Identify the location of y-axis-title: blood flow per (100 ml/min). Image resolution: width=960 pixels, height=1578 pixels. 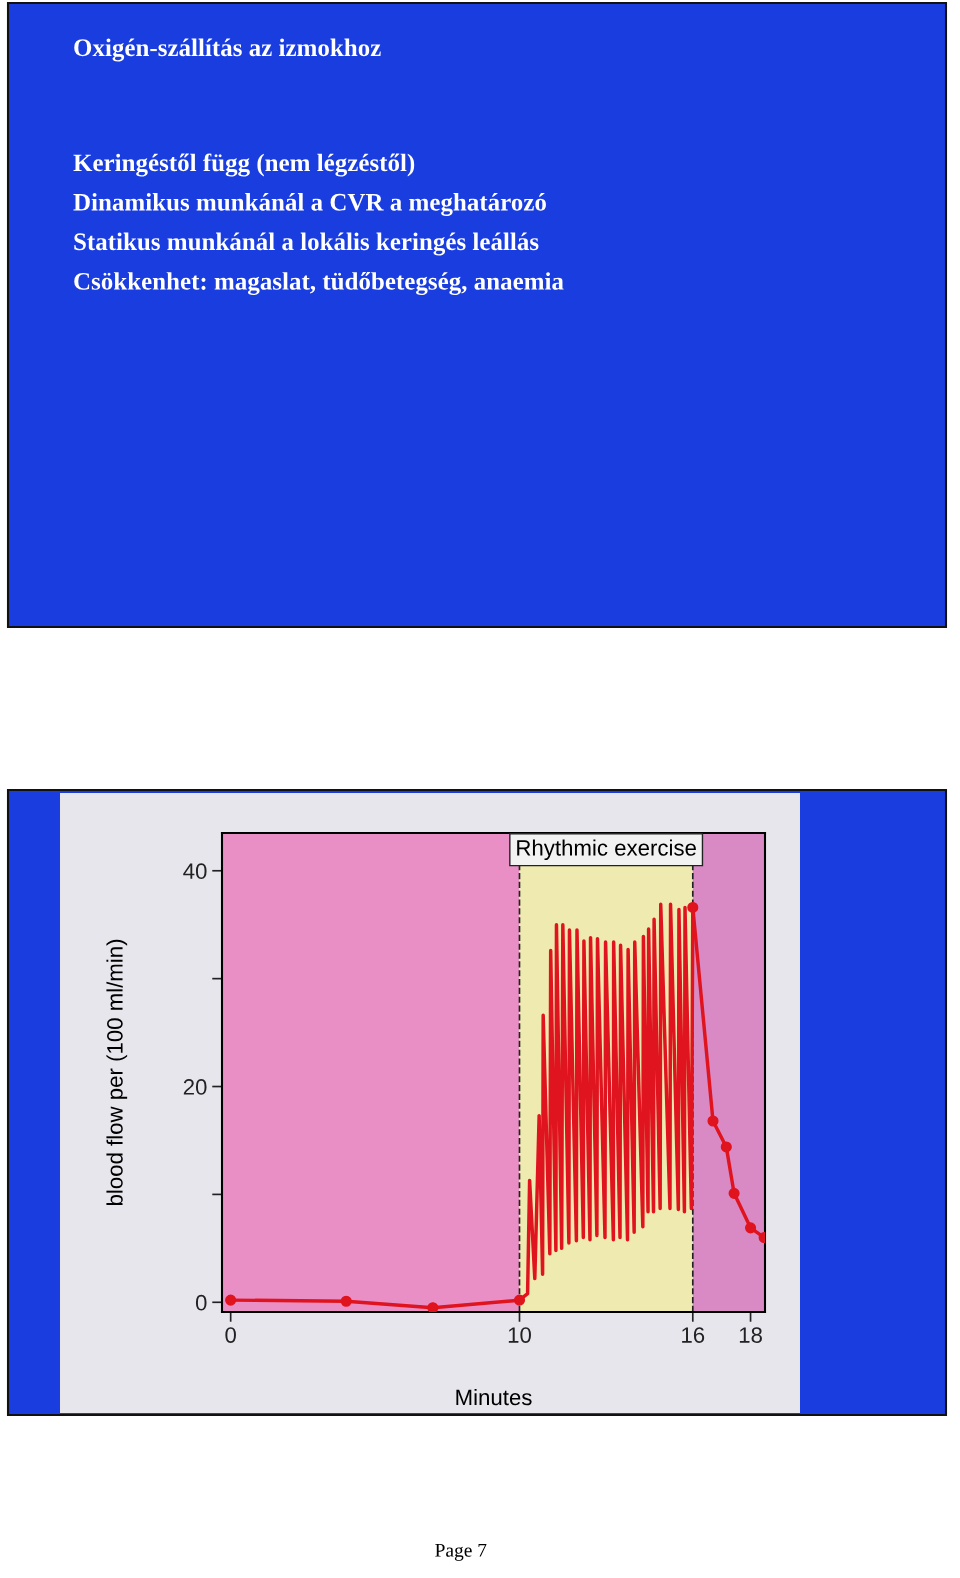
(117, 1072).